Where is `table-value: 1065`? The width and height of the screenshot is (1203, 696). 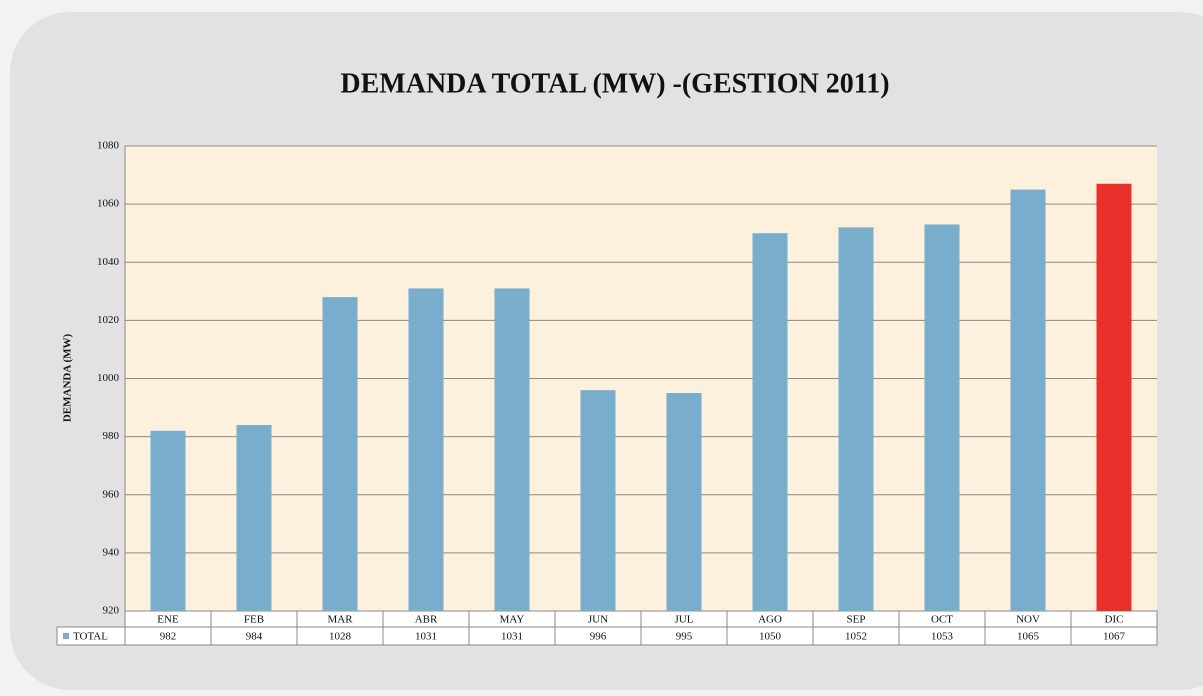
table-value: 1065 is located at coordinates (1028, 637).